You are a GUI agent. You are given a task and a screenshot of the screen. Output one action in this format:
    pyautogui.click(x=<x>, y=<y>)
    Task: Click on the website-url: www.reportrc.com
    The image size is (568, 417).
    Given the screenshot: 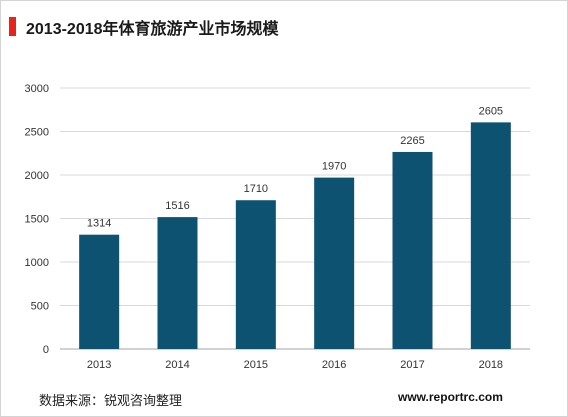 What is the action you would take?
    pyautogui.click(x=450, y=397)
    